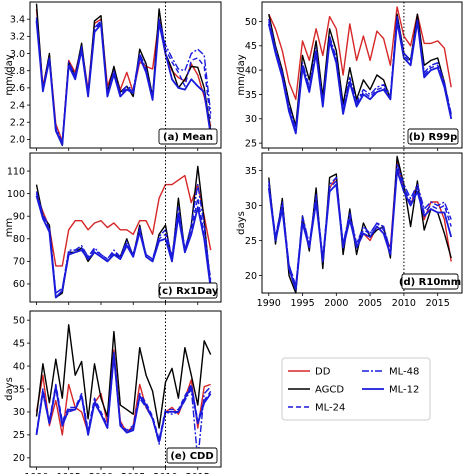 The image size is (474, 474). I want to click on y-tick-label: 90, so click(19, 217).